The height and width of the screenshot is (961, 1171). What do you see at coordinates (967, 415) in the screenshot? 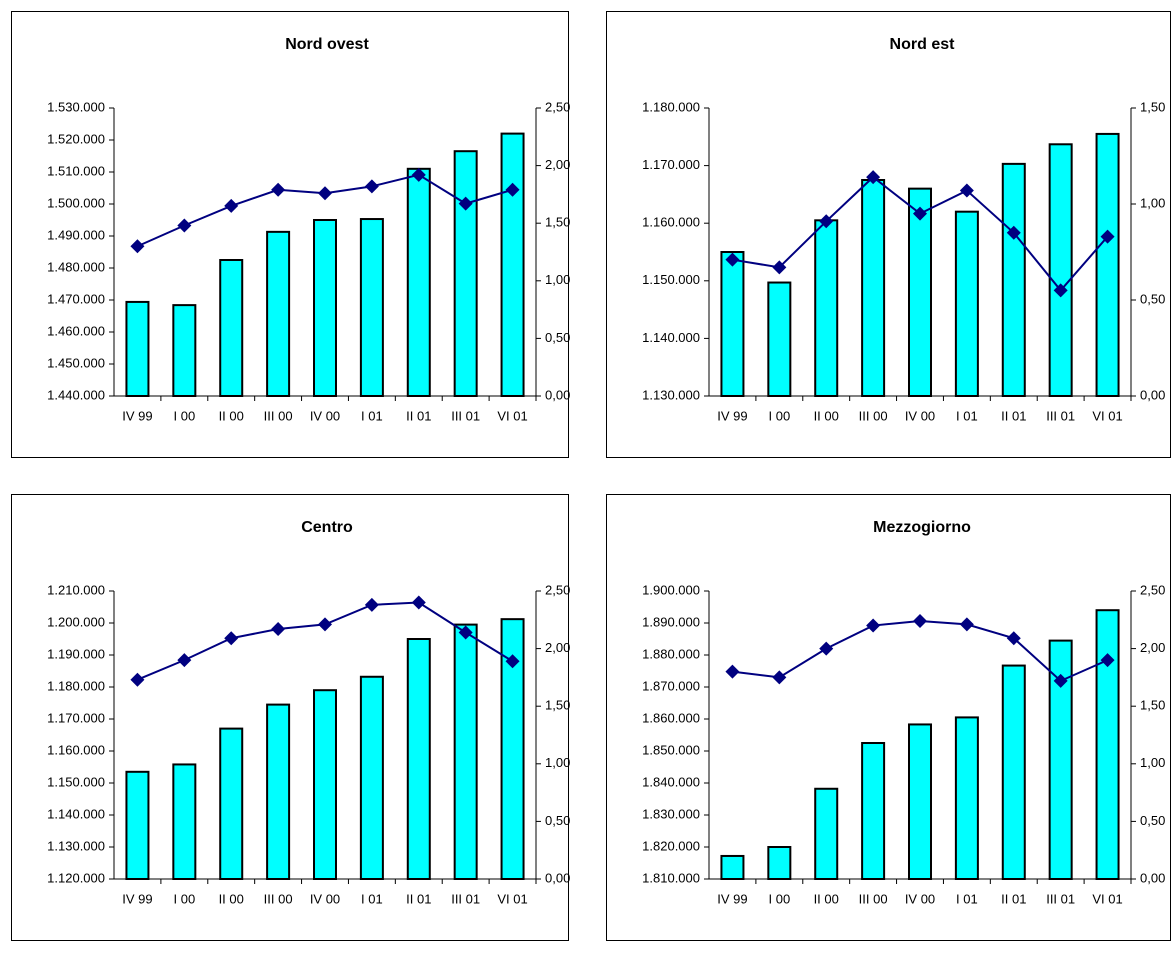
I see `x-tick-label: I 01` at bounding box center [967, 415].